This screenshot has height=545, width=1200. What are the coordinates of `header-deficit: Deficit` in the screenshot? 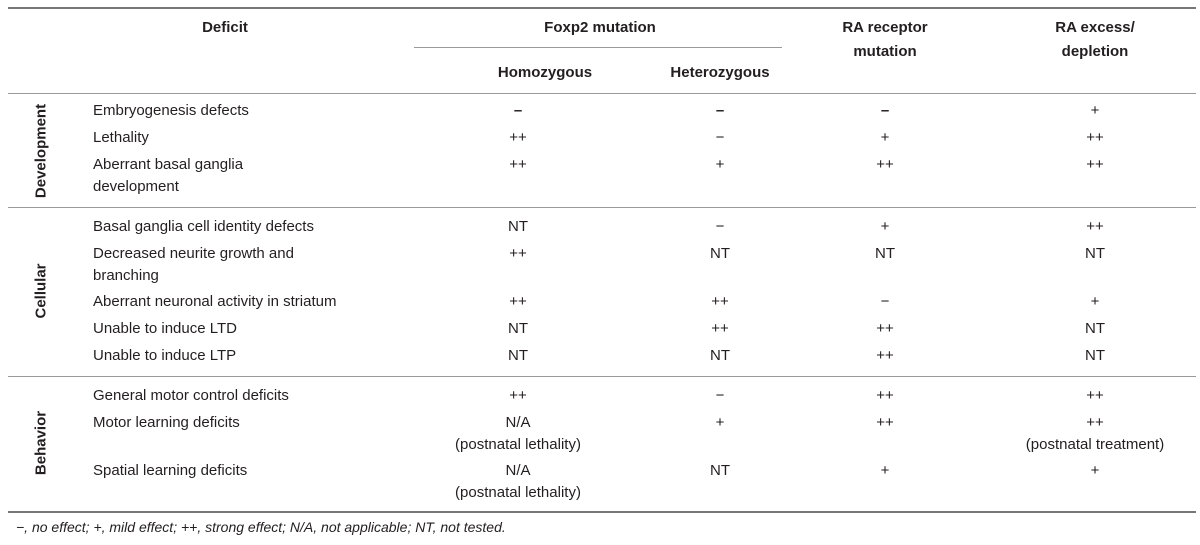 It's located at (225, 27).